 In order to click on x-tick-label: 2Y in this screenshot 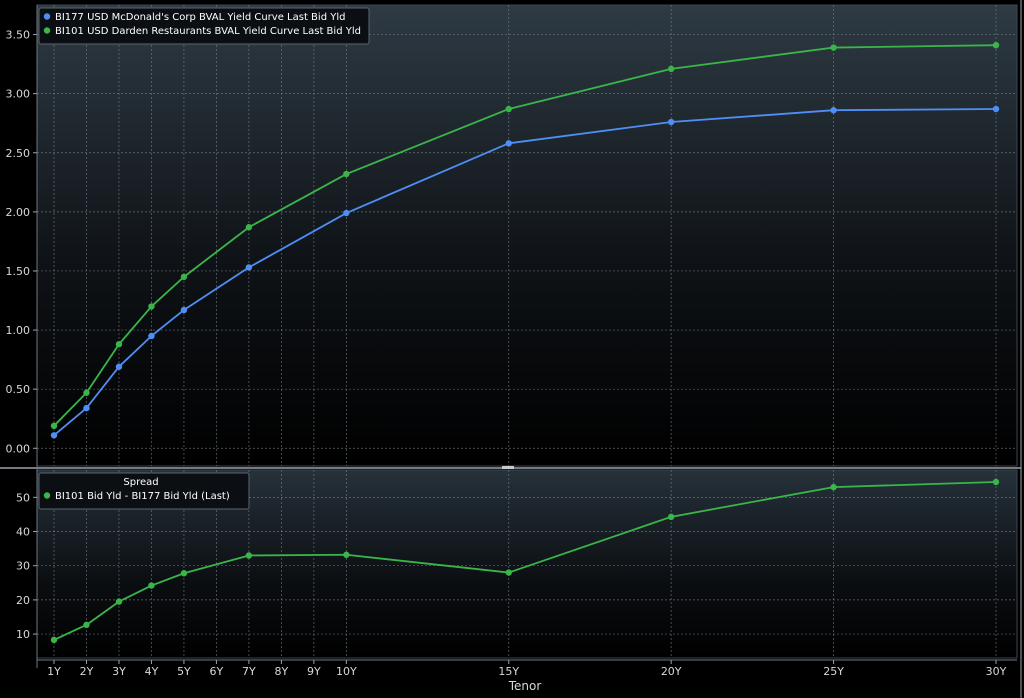, I will do `click(87, 671)`.